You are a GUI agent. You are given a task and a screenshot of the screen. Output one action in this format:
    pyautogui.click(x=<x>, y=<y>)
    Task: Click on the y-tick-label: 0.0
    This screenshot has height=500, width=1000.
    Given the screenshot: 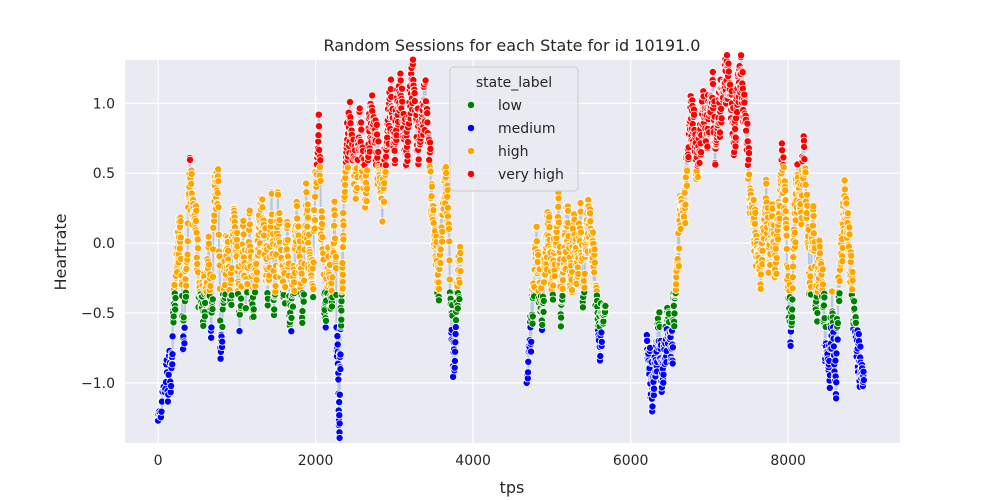 What is the action you would take?
    pyautogui.click(x=104, y=244)
    